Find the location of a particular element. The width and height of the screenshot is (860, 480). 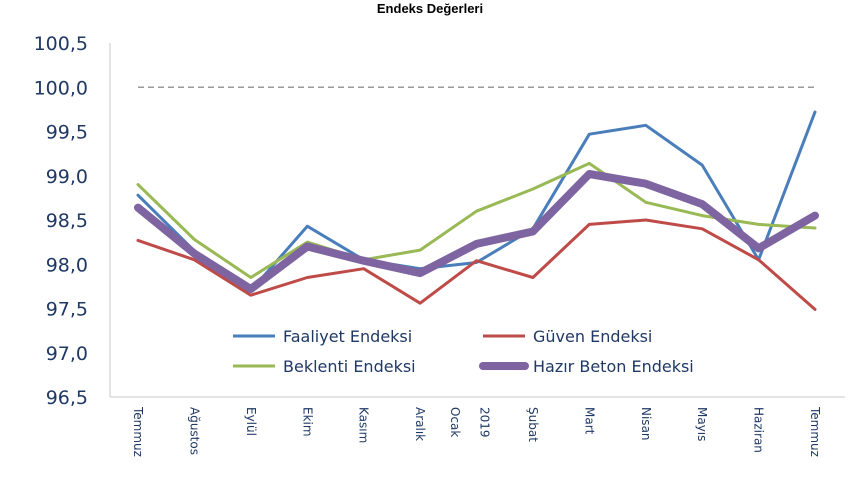

y-tick-label: 96,5 is located at coordinates (67, 398).